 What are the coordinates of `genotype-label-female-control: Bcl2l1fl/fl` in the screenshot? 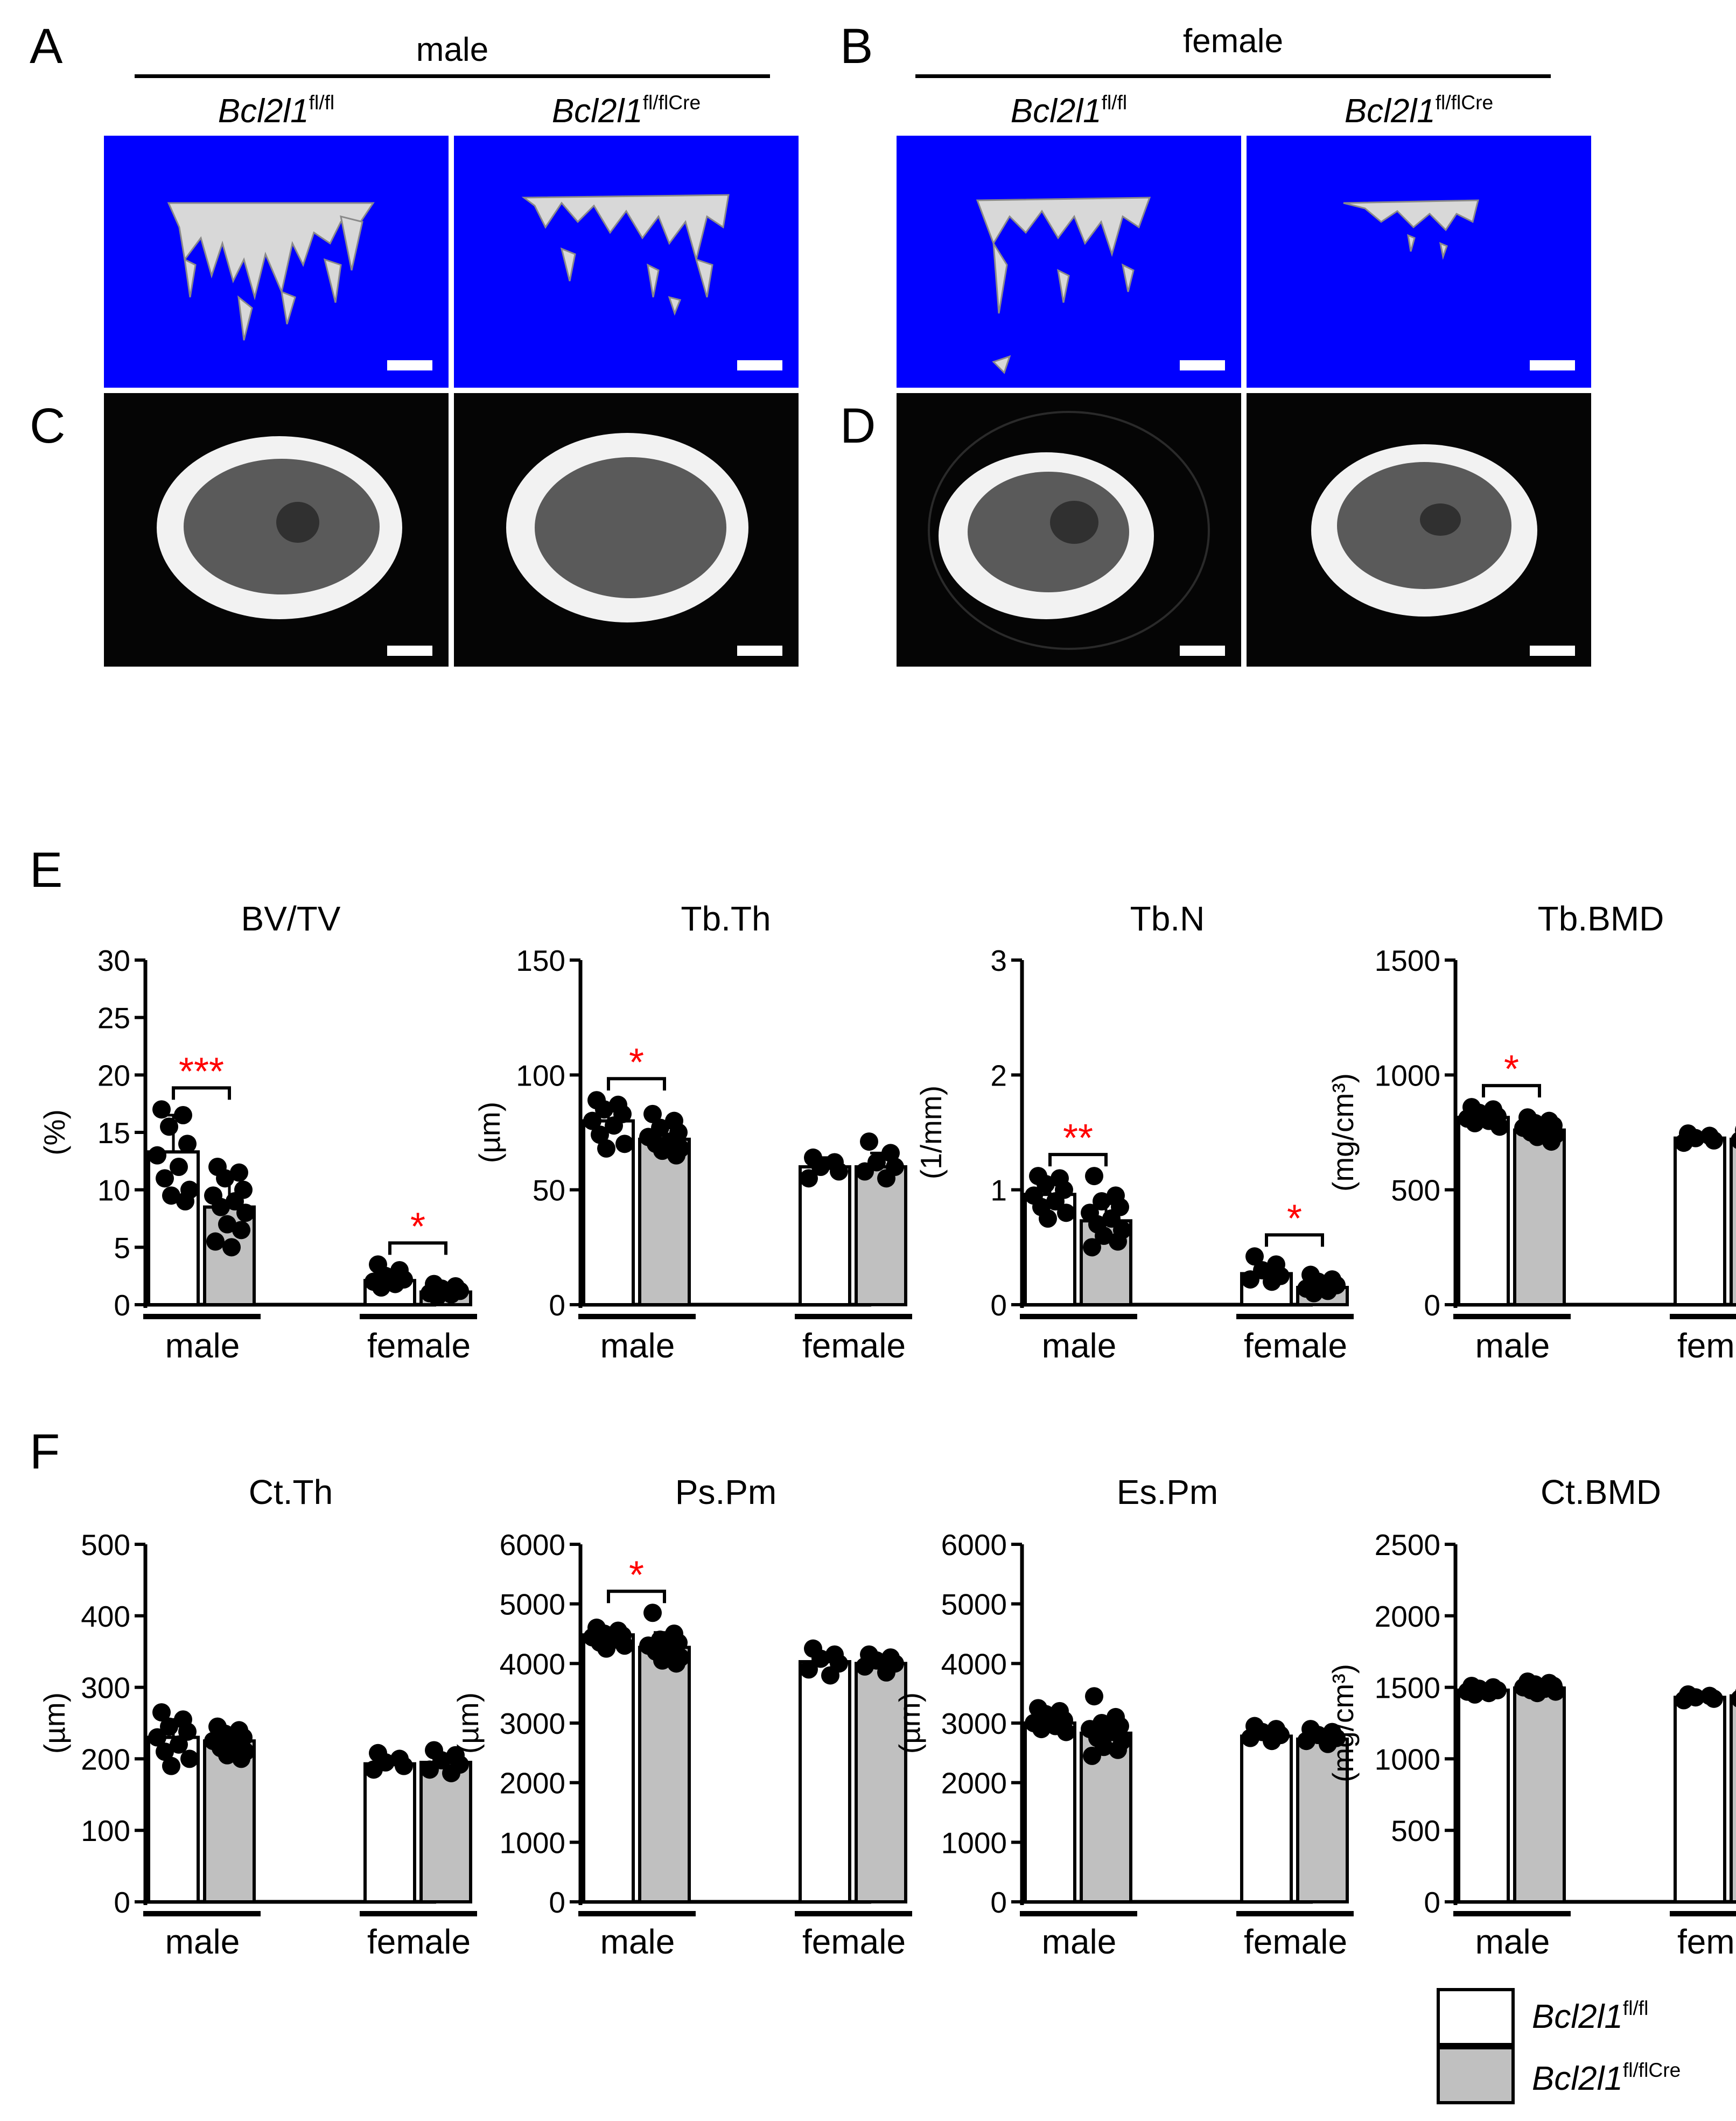 It's located at (1069, 110).